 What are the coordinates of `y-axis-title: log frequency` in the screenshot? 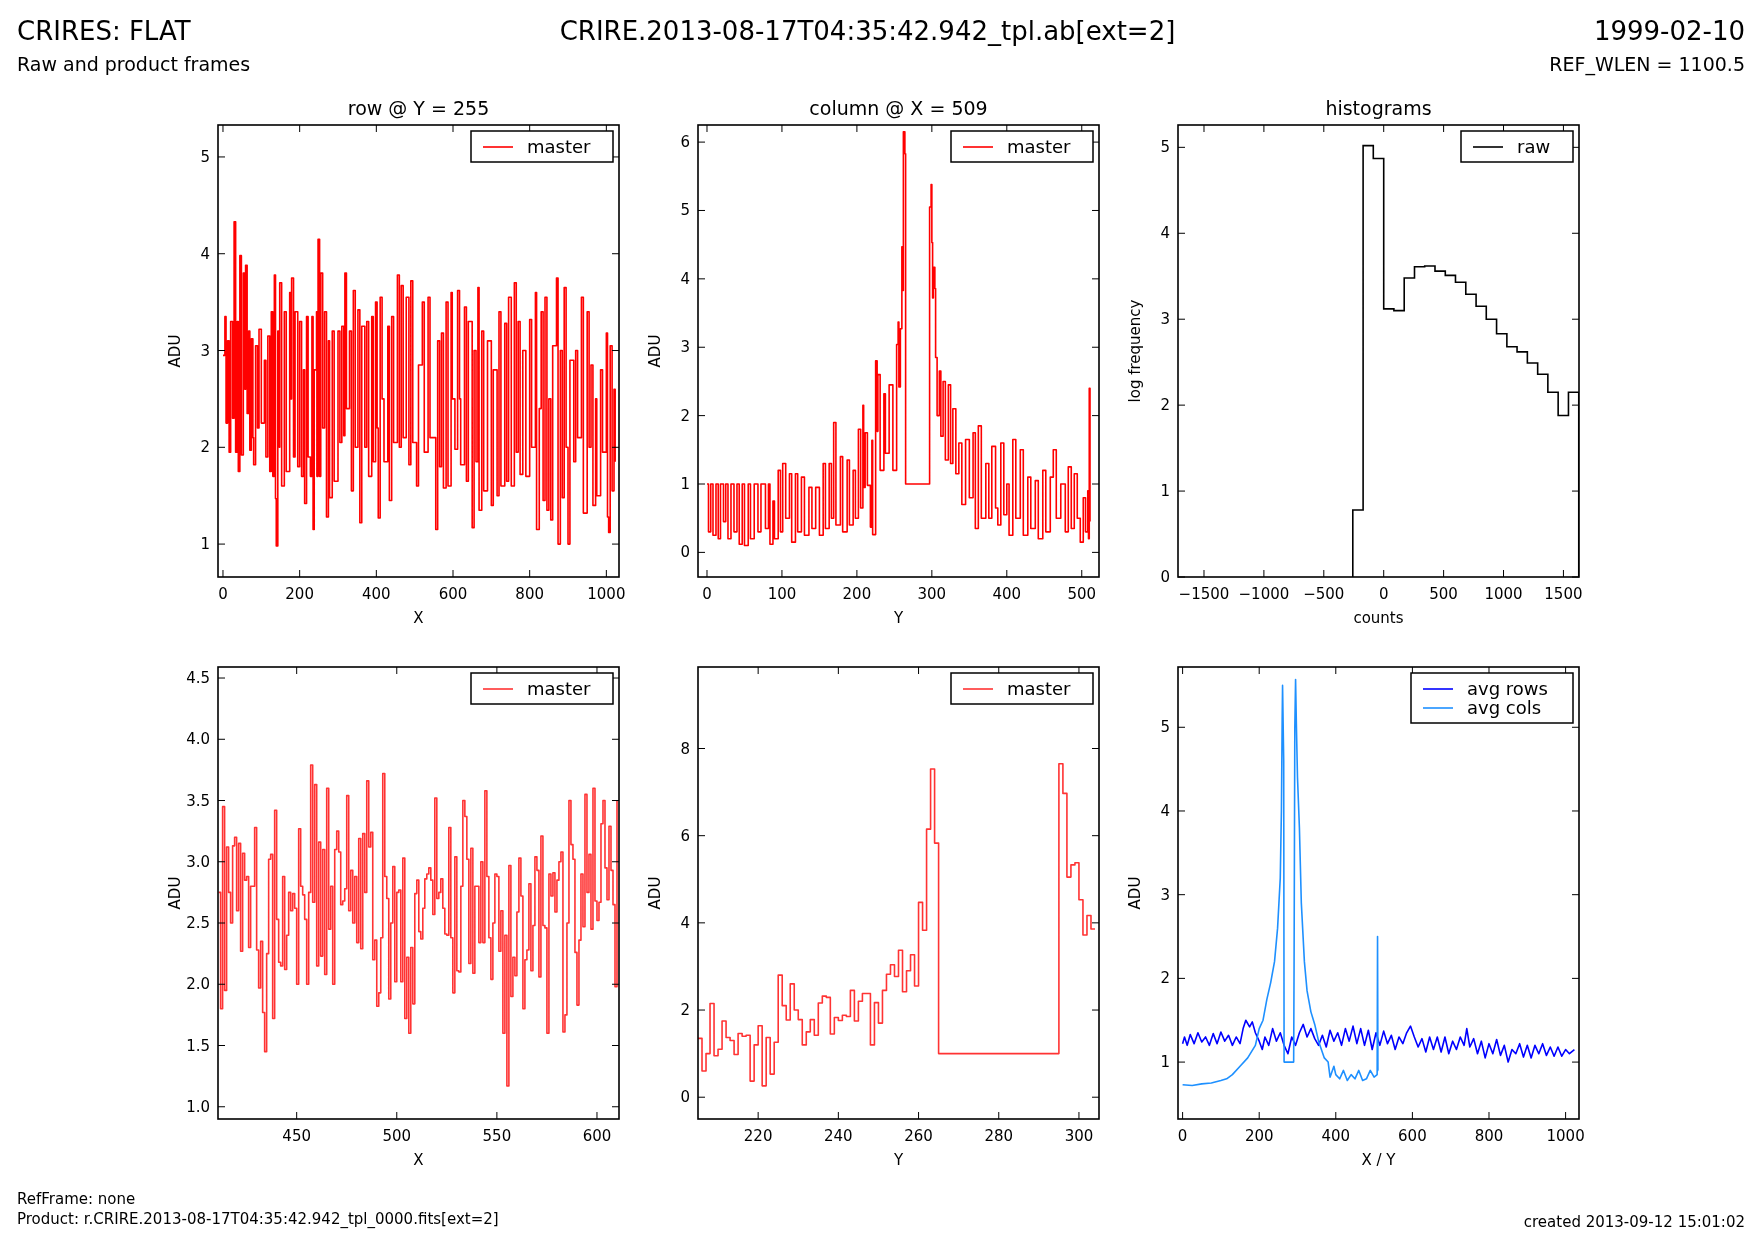 It's located at (1135, 351).